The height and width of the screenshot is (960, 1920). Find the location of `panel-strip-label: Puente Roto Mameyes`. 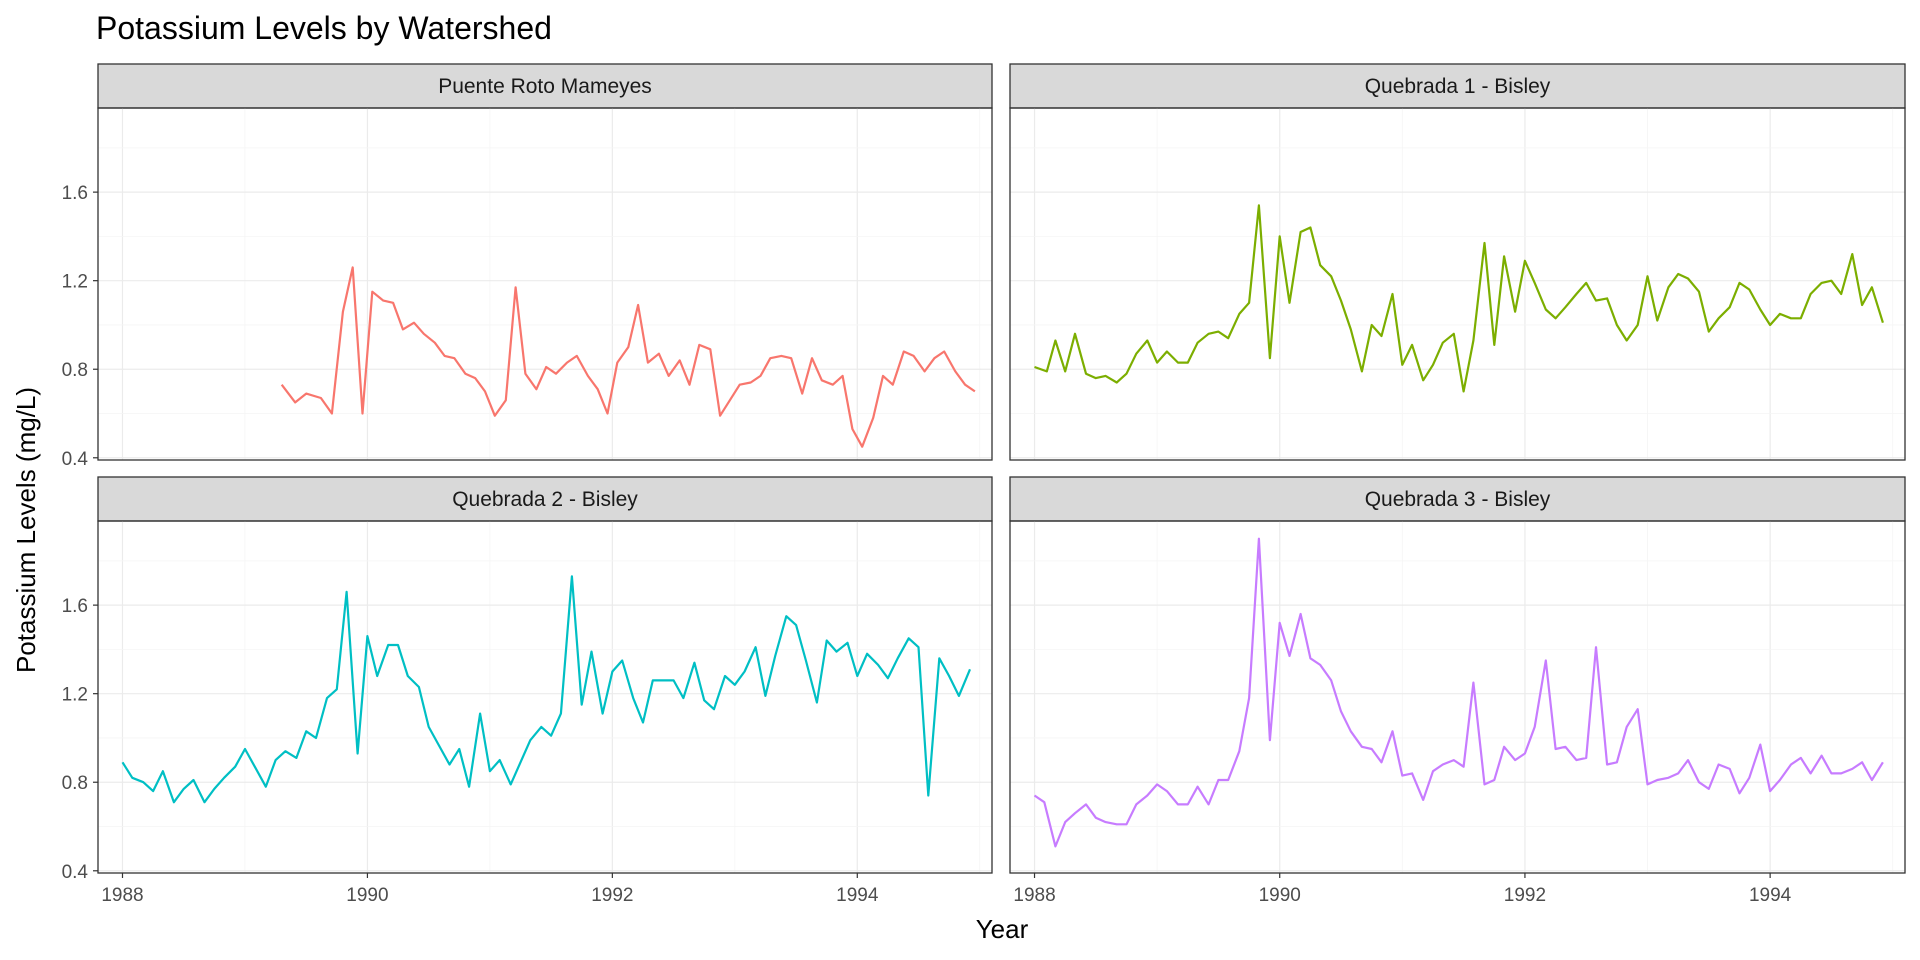

panel-strip-label: Puente Roto Mameyes is located at coordinates (545, 86).